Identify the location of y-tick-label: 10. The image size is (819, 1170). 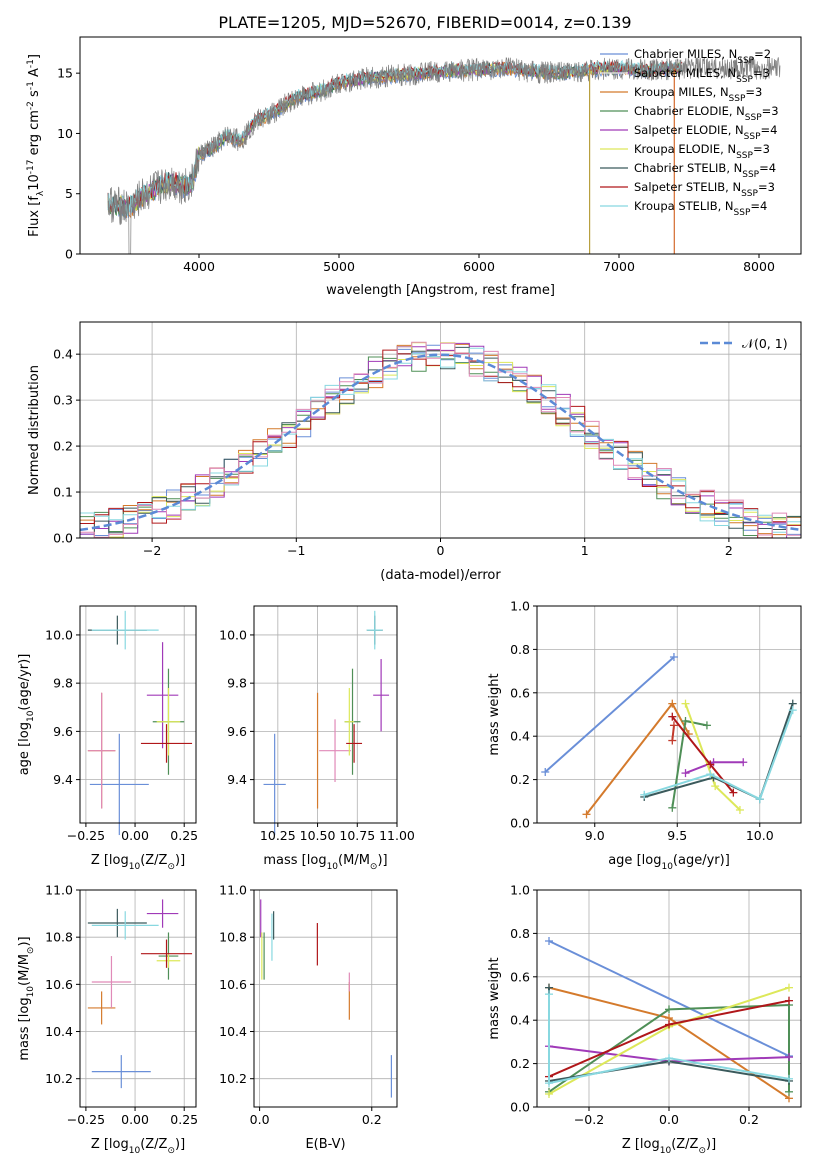
(65, 133).